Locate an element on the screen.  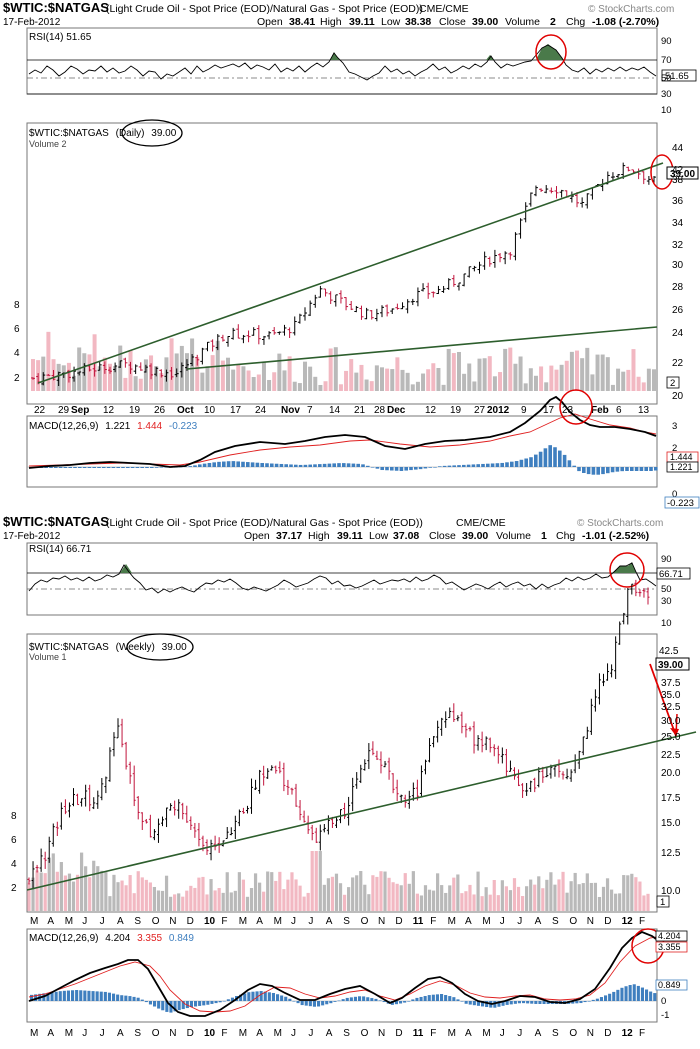
chart1-date-tick: Nov is located at coordinates (290, 410).